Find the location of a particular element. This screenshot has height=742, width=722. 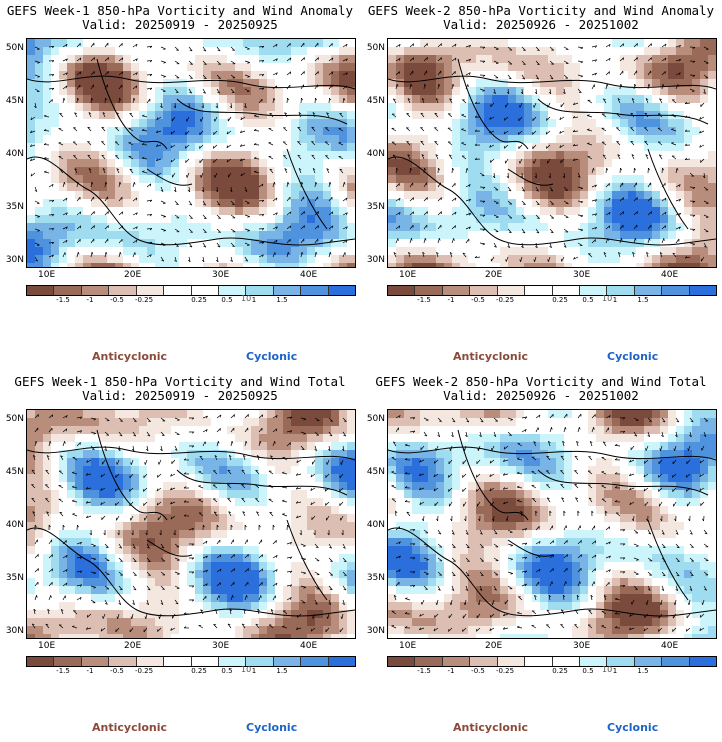

coastline is located at coordinates (552, 201).